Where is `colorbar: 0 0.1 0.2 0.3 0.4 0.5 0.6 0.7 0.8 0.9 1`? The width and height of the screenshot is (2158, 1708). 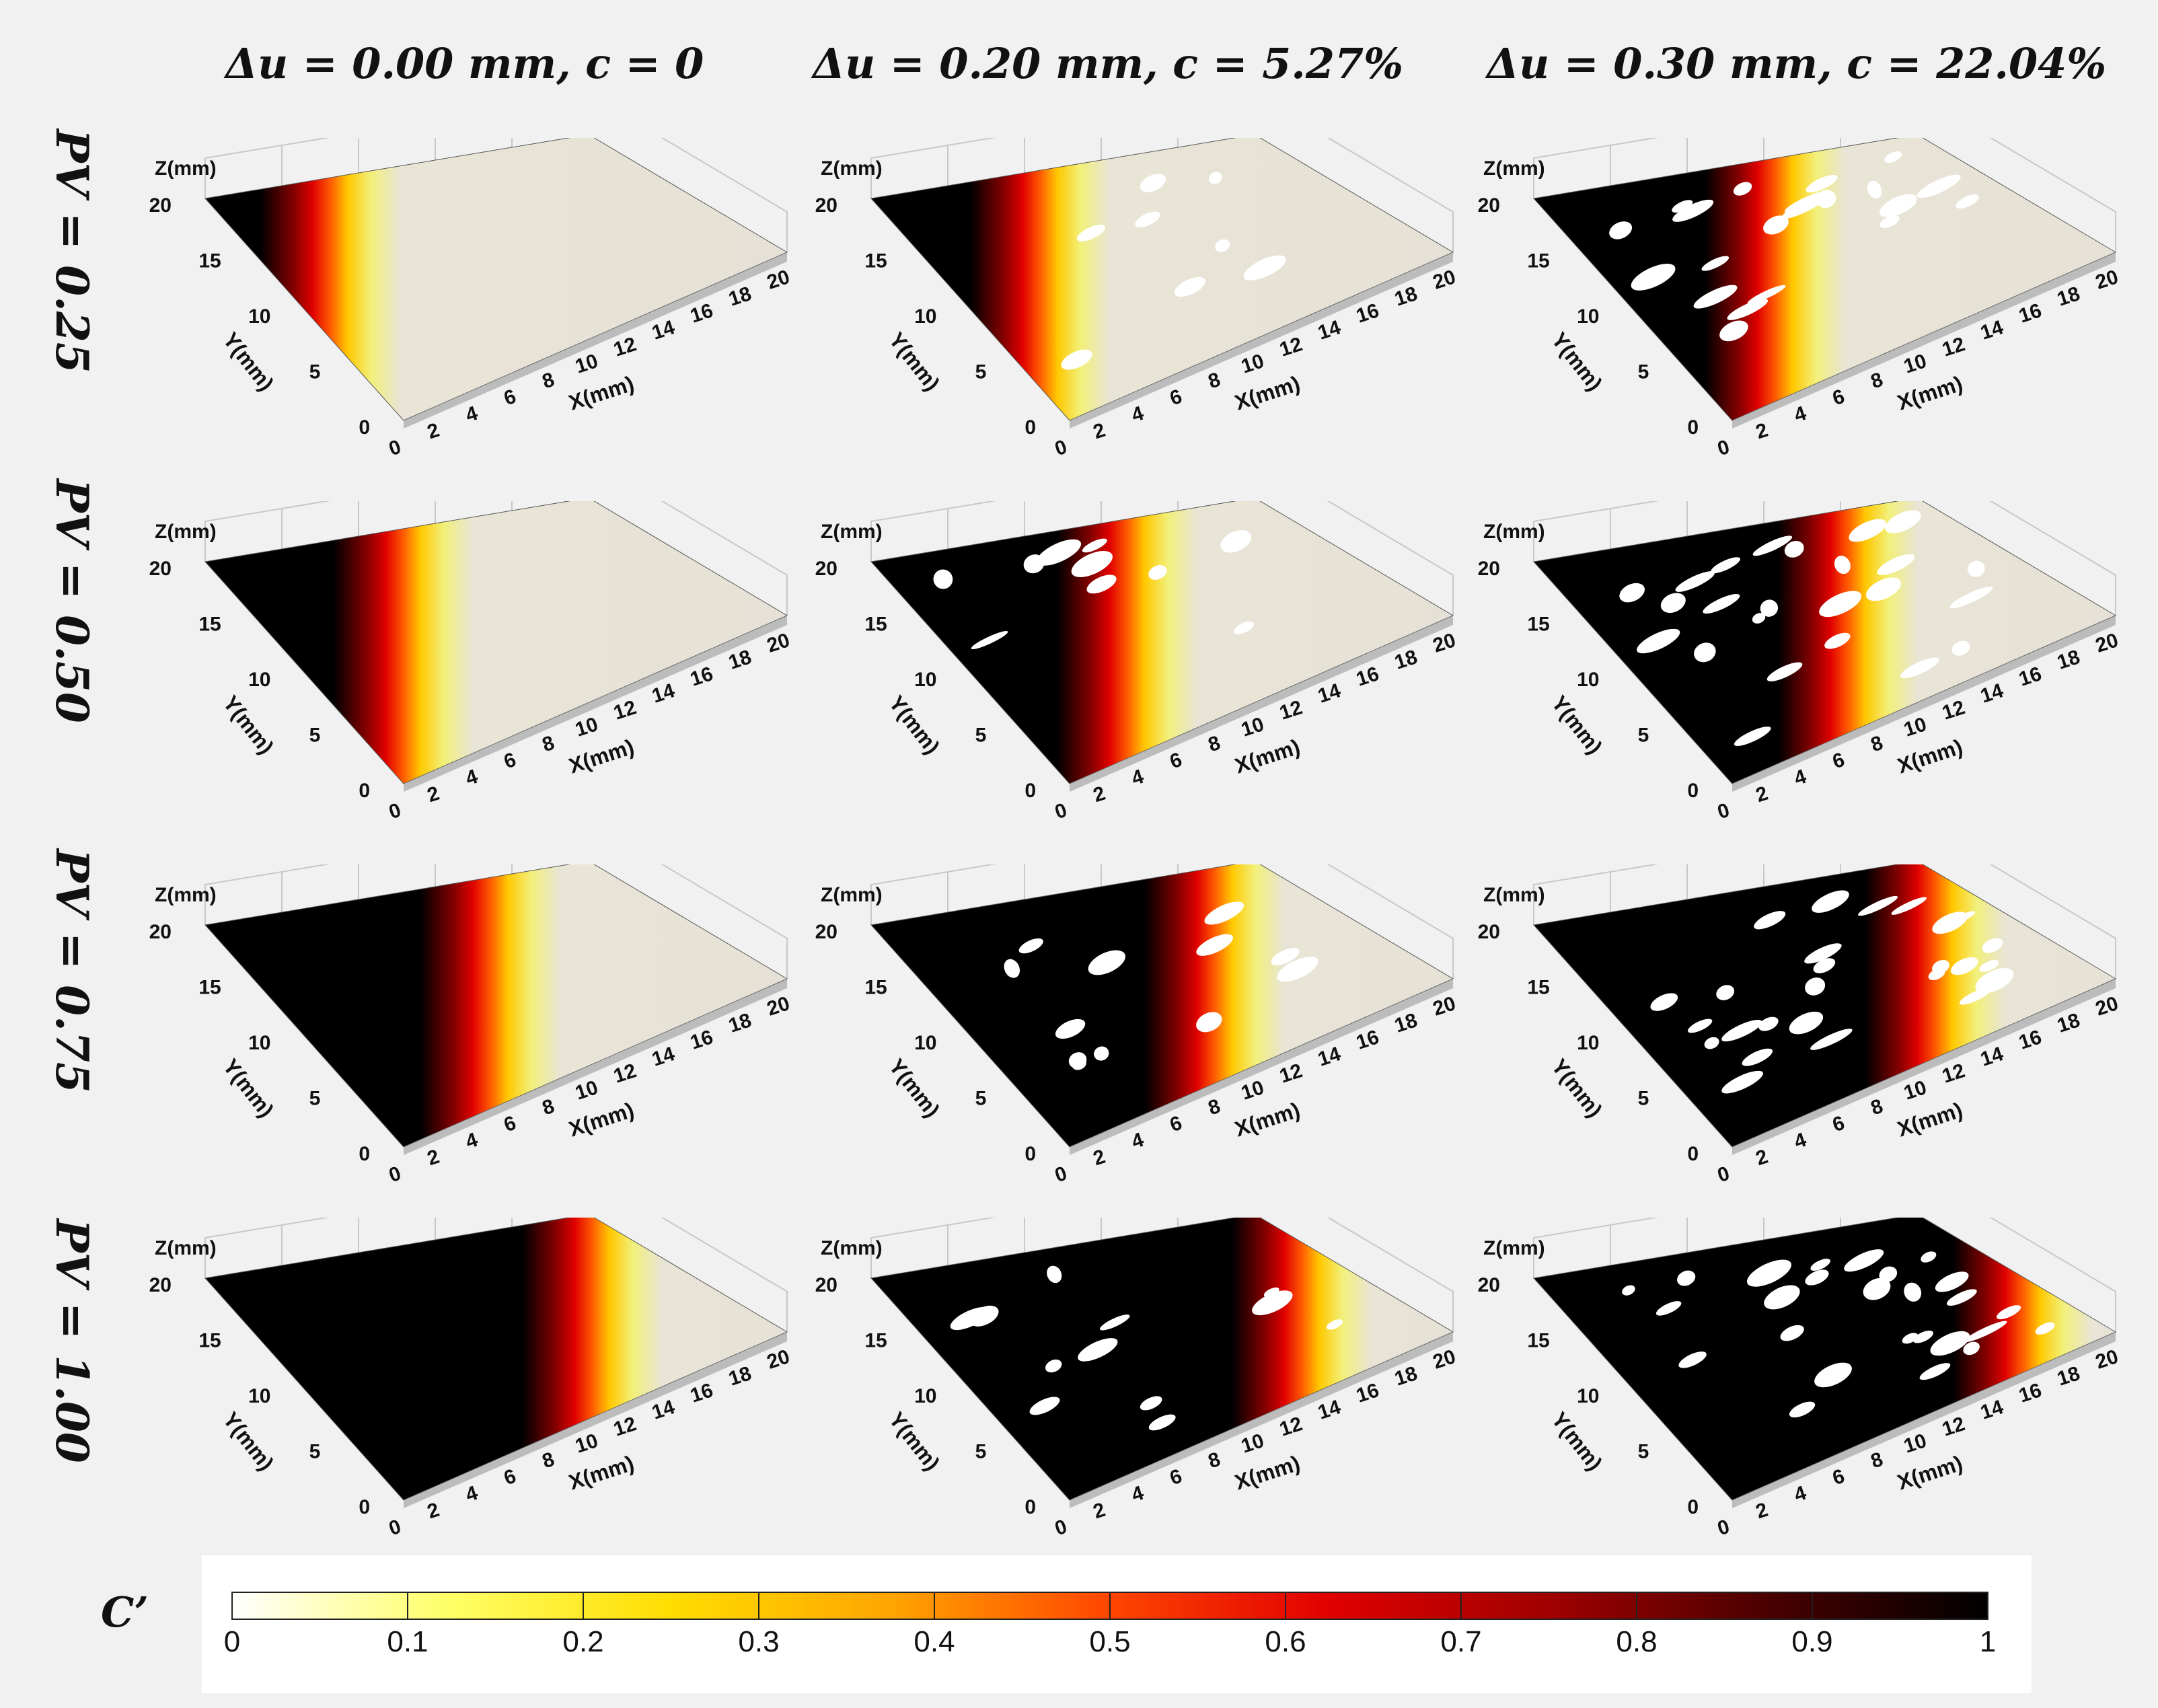 colorbar: 0 0.1 0.2 0.3 0.4 0.5 0.6 0.7 0.8 0.9 1 is located at coordinates (1110, 1625).